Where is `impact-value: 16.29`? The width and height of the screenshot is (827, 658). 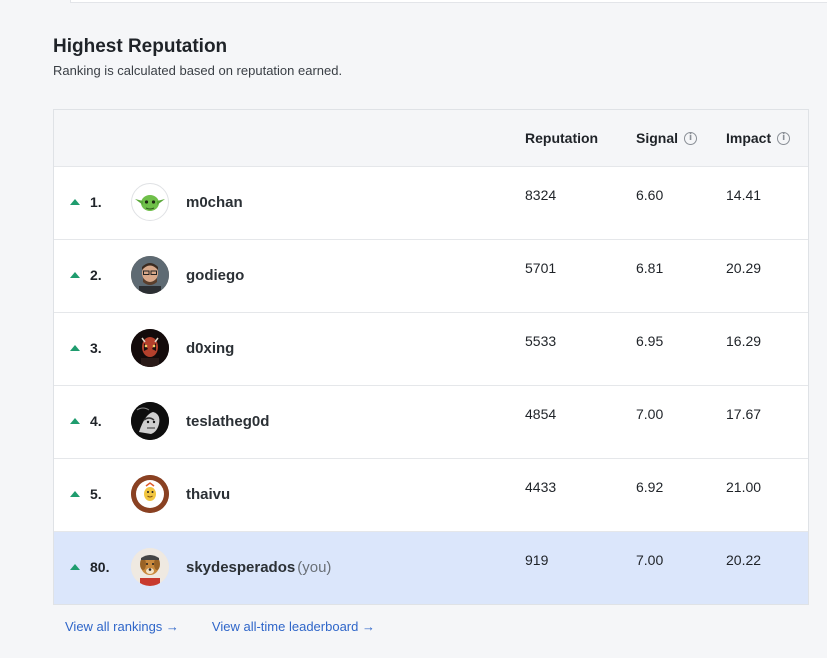 impact-value: 16.29 is located at coordinates (744, 341).